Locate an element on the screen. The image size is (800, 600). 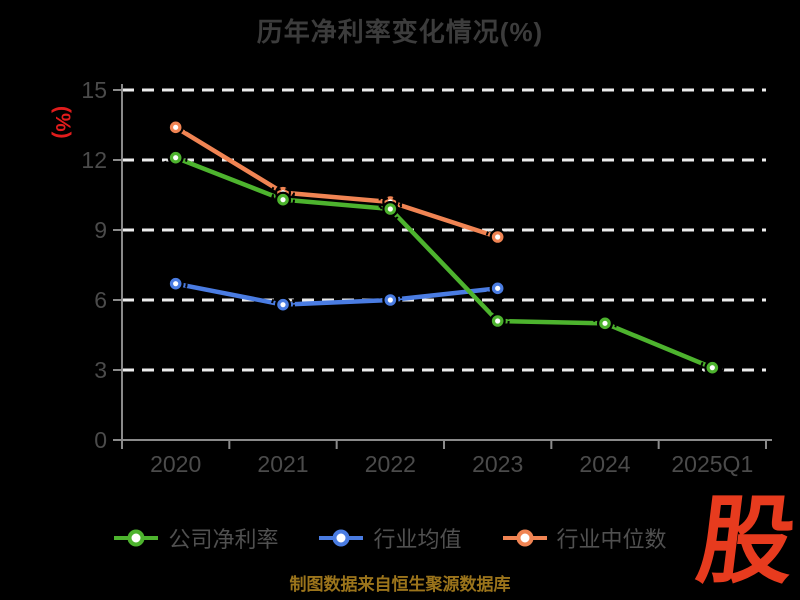
y-tick-label-9: 9 is located at coordinates (100, 230).